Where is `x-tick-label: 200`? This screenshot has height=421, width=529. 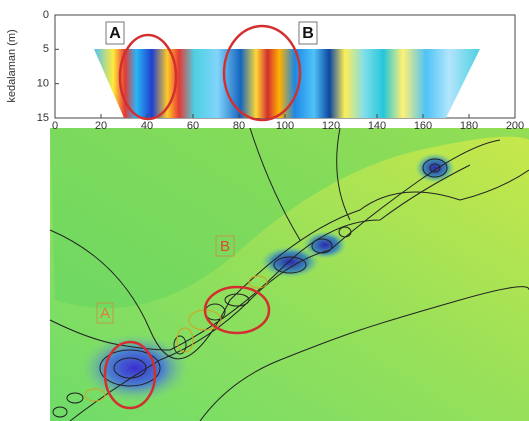 x-tick-label: 200 is located at coordinates (515, 126).